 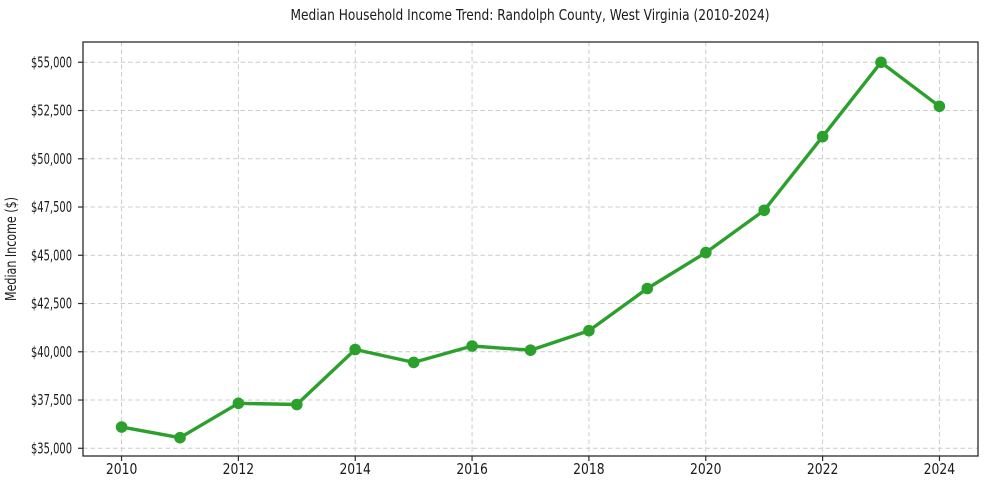 What do you see at coordinates (472, 469) in the screenshot?
I see `x-tick-label: 2016` at bounding box center [472, 469].